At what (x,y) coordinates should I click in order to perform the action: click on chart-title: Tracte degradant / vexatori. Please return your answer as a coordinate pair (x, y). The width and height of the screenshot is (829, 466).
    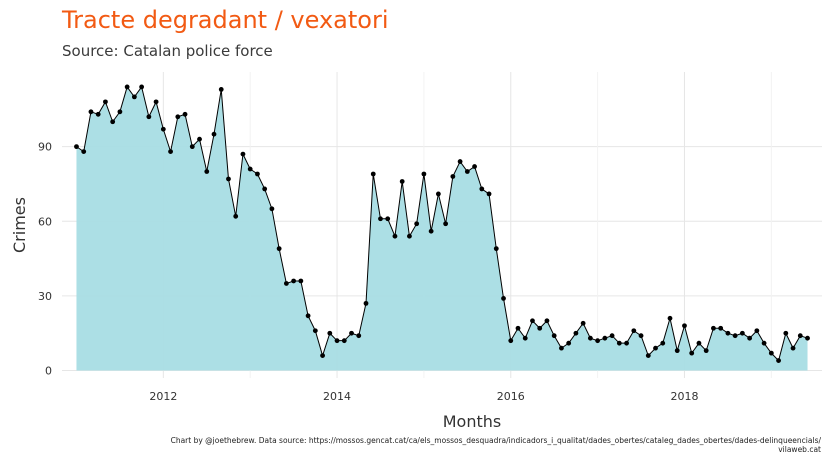
    Looking at the image, I should click on (225, 20).